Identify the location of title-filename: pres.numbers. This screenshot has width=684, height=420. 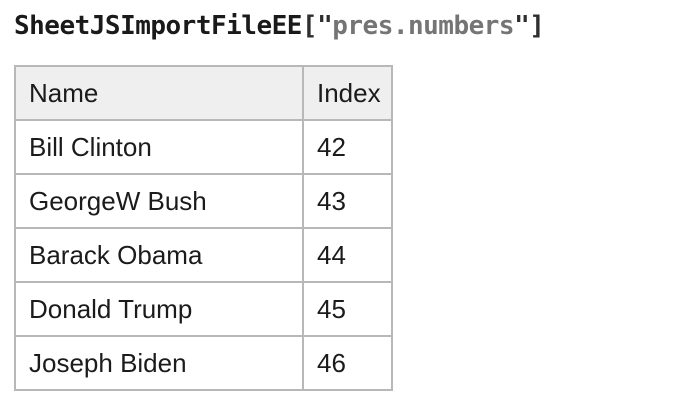
(423, 26).